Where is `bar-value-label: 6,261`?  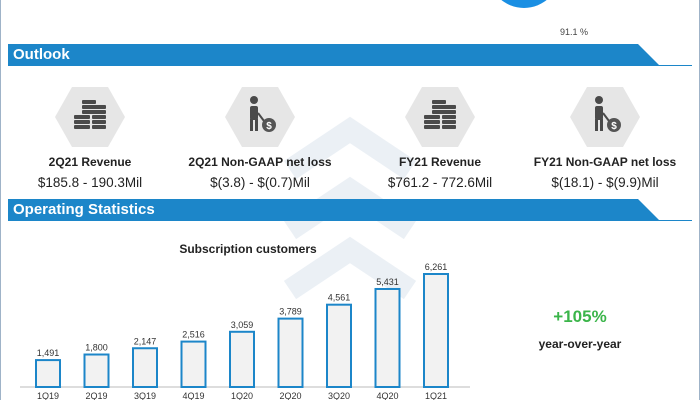 bar-value-label: 6,261 is located at coordinates (436, 267).